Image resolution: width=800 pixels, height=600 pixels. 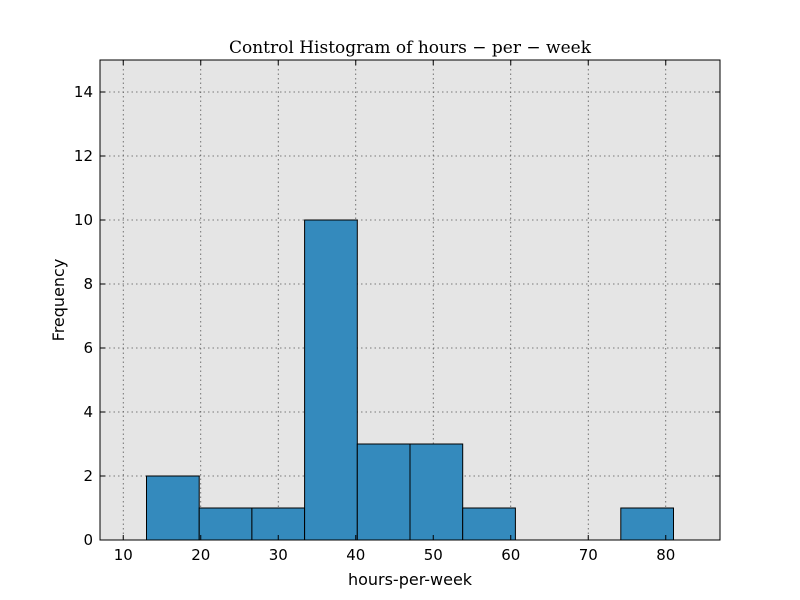 What do you see at coordinates (410, 48) in the screenshot?
I see `chart-title: Control Histogram of hours − per − week` at bounding box center [410, 48].